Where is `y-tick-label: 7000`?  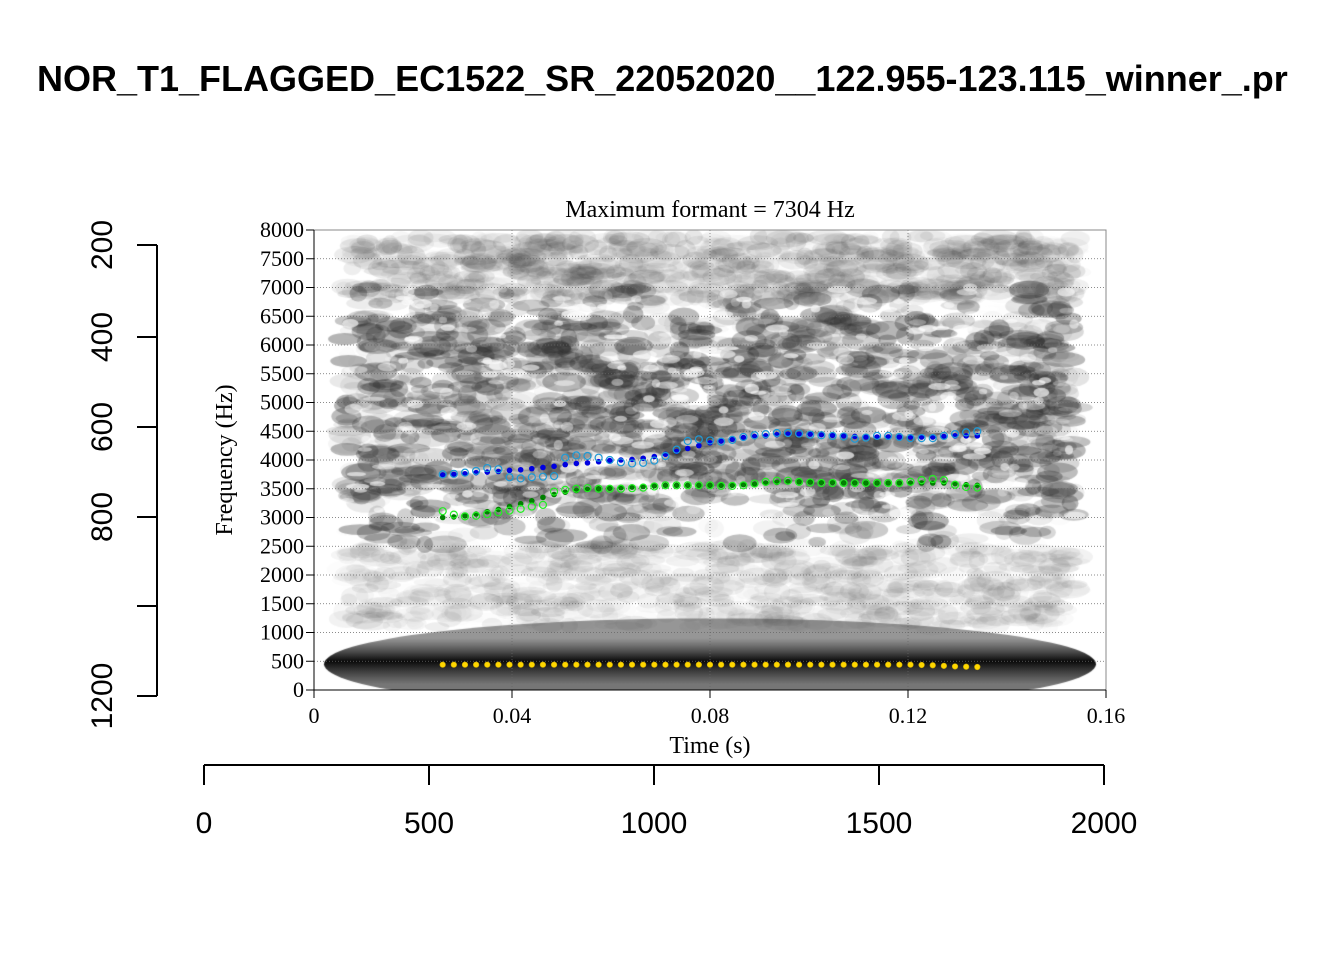
y-tick-label: 7000 is located at coordinates (282, 287).